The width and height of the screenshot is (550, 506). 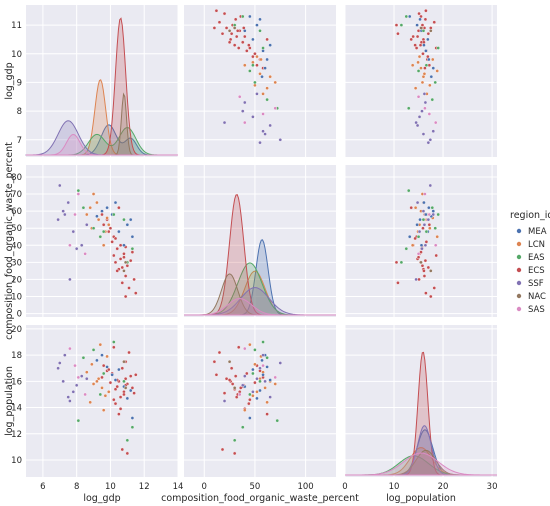 I want to click on y-tick-label: 80, so click(x=16, y=178).